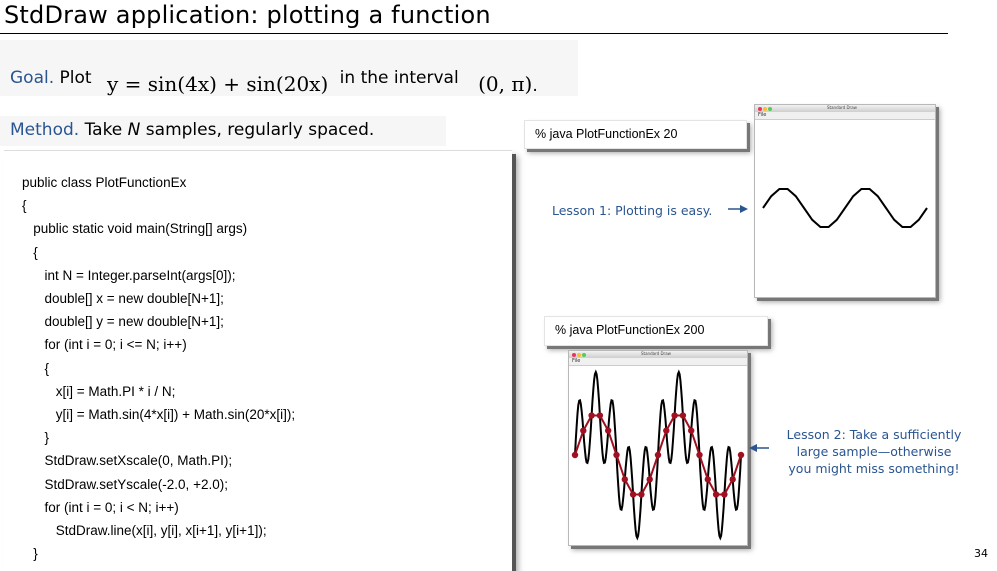 This screenshot has height=571, width=997. I want to click on method-text-pre: Take, so click(103, 130).